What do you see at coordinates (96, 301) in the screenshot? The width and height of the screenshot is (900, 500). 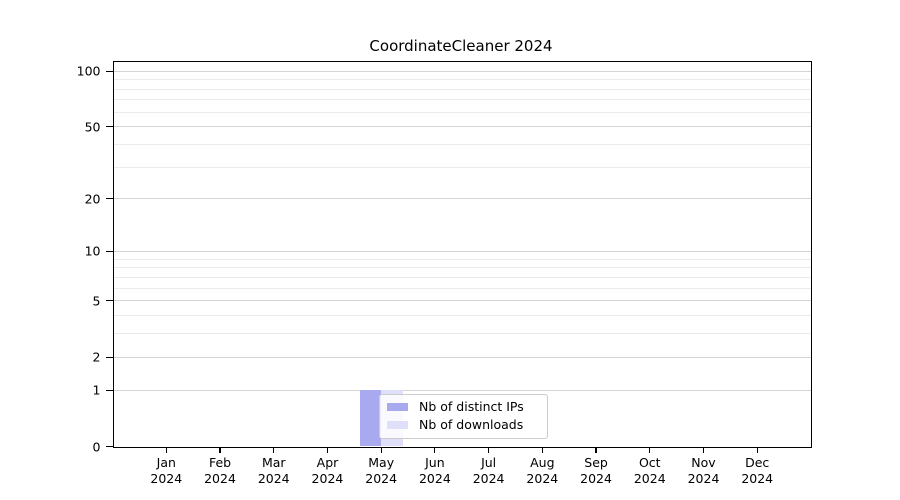 I see `y-tick-label: 5` at bounding box center [96, 301].